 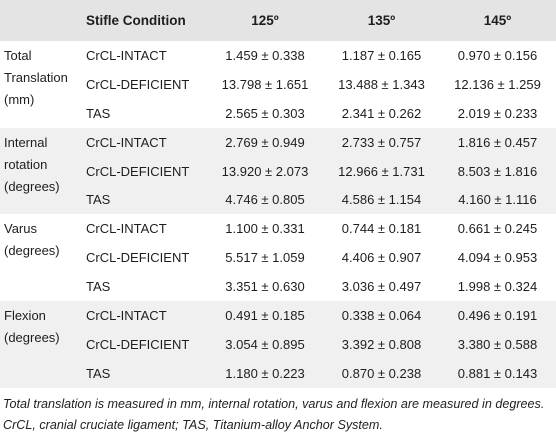 I want to click on value-135-cell: 0.338 ± 0.064, so click(x=381, y=316).